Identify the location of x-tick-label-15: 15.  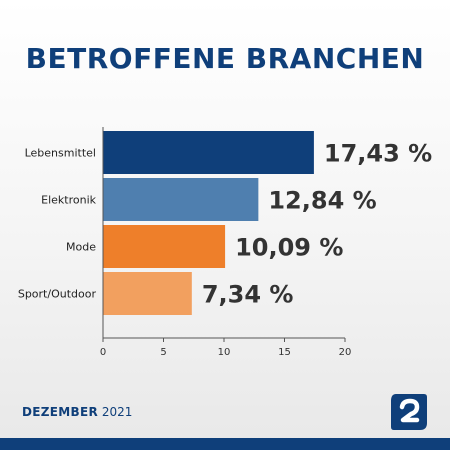
(284, 352).